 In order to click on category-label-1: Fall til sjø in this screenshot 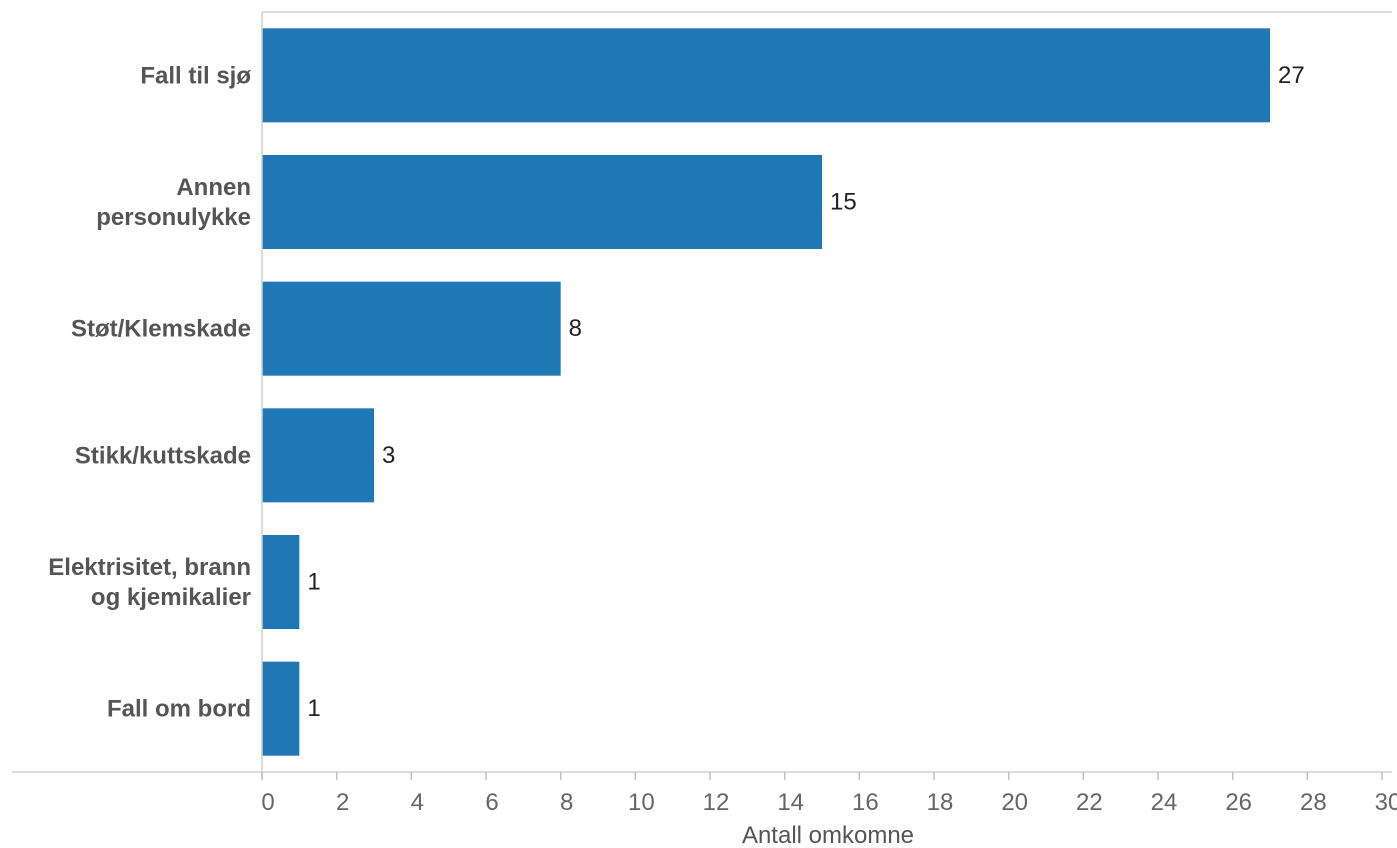, I will do `click(195, 75)`.